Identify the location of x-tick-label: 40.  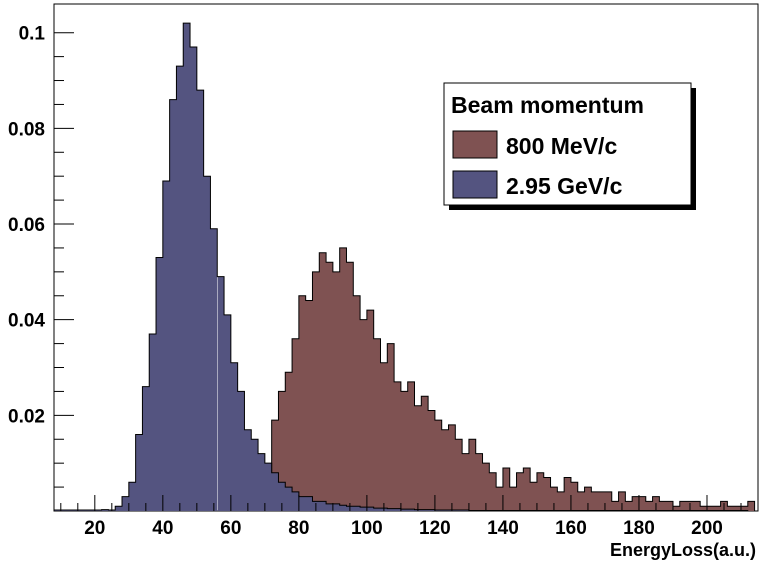
(162, 528).